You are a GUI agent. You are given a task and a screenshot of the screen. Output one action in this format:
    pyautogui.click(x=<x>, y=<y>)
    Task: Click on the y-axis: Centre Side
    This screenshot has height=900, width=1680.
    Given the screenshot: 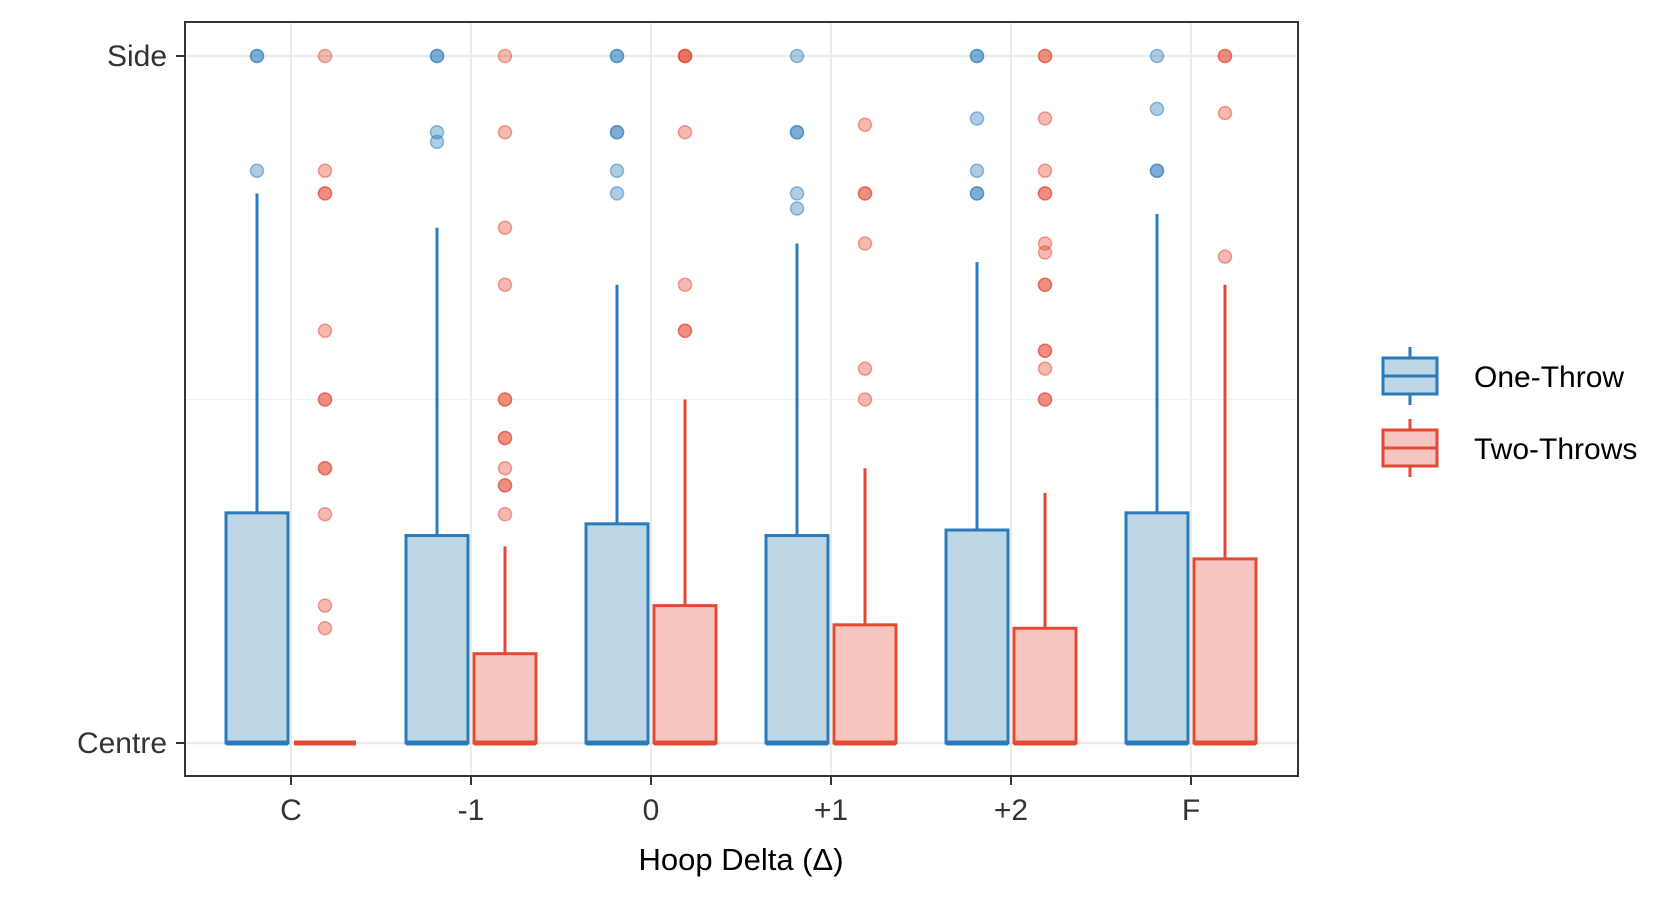 What is the action you would take?
    pyautogui.click(x=131, y=400)
    